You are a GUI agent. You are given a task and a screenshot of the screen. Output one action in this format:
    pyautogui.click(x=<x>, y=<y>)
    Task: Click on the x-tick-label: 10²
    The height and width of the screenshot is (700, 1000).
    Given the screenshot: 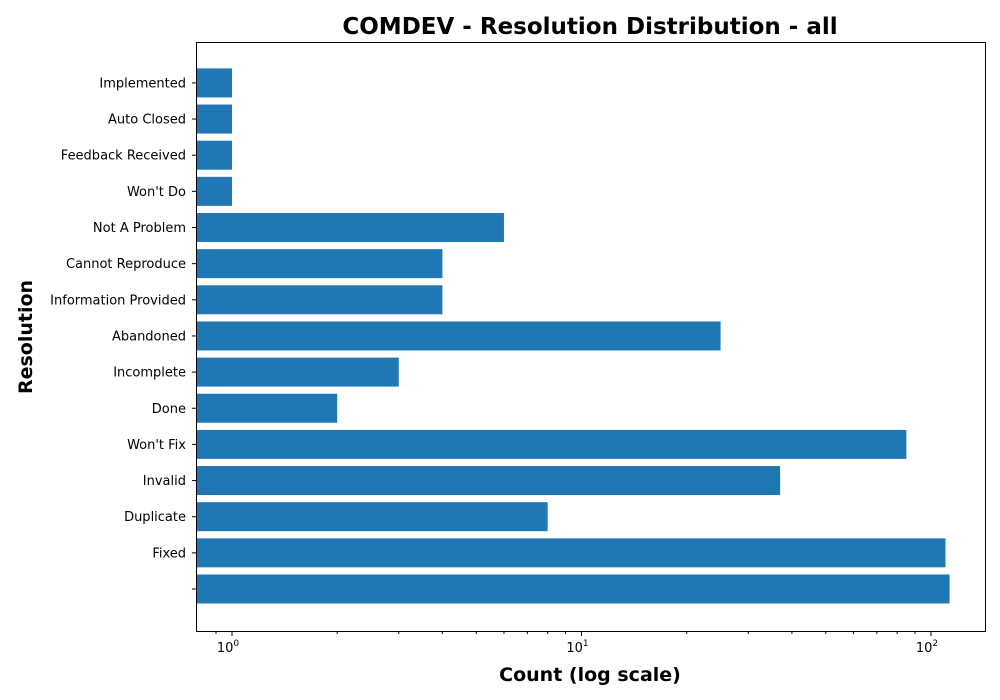 What is the action you would take?
    pyautogui.click(x=927, y=647)
    